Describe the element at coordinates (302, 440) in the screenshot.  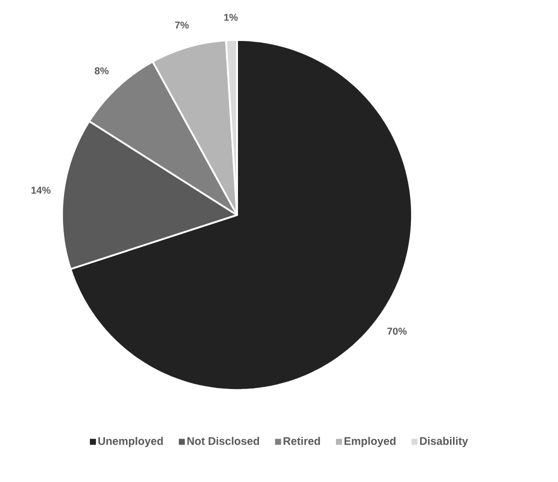
I see `legend-label: Retired` at that location.